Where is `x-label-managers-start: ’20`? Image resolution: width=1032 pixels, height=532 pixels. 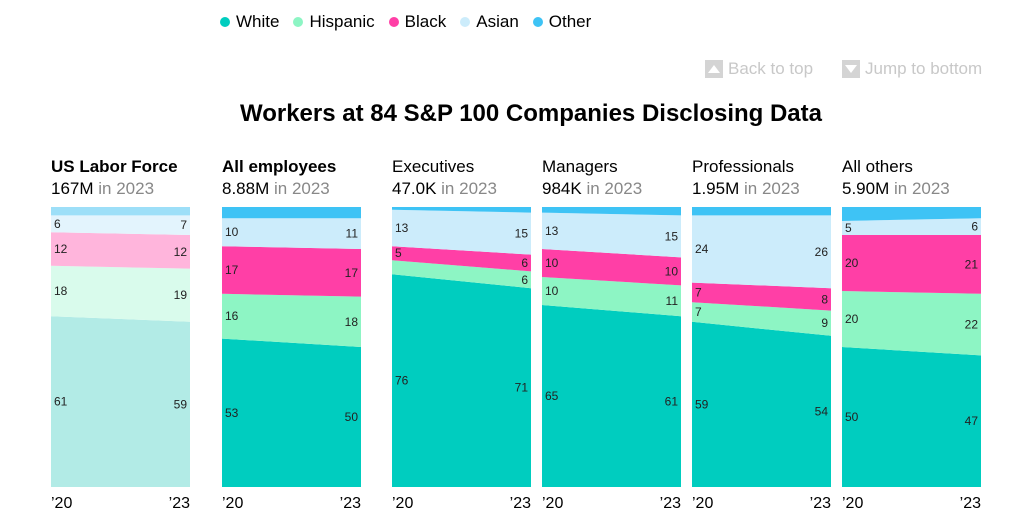 x-label-managers-start: ’20 is located at coordinates (552, 503).